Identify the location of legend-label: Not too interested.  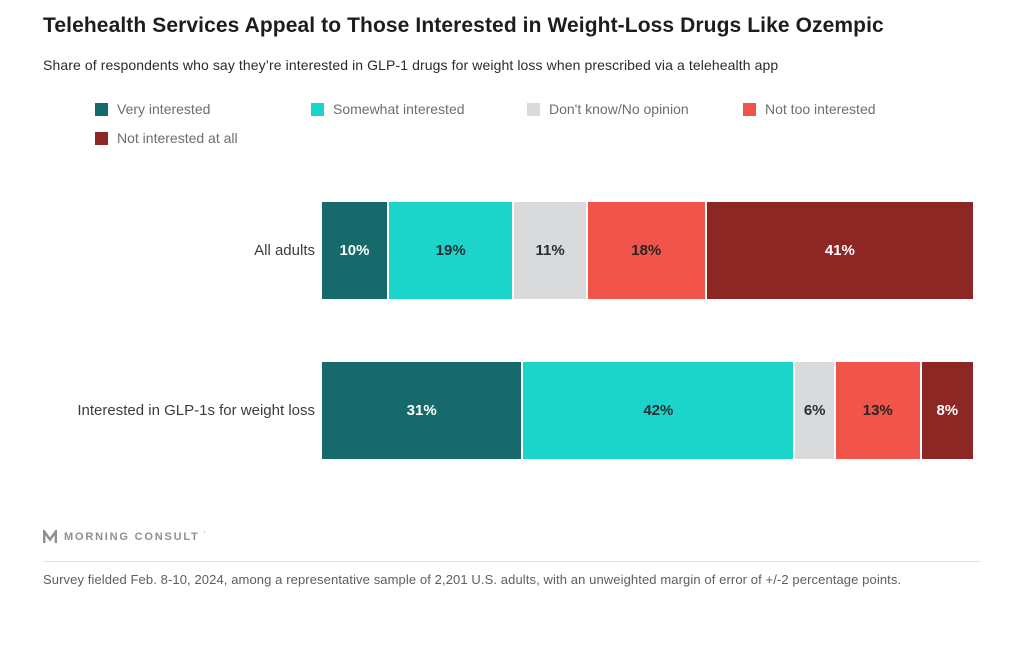
(820, 109).